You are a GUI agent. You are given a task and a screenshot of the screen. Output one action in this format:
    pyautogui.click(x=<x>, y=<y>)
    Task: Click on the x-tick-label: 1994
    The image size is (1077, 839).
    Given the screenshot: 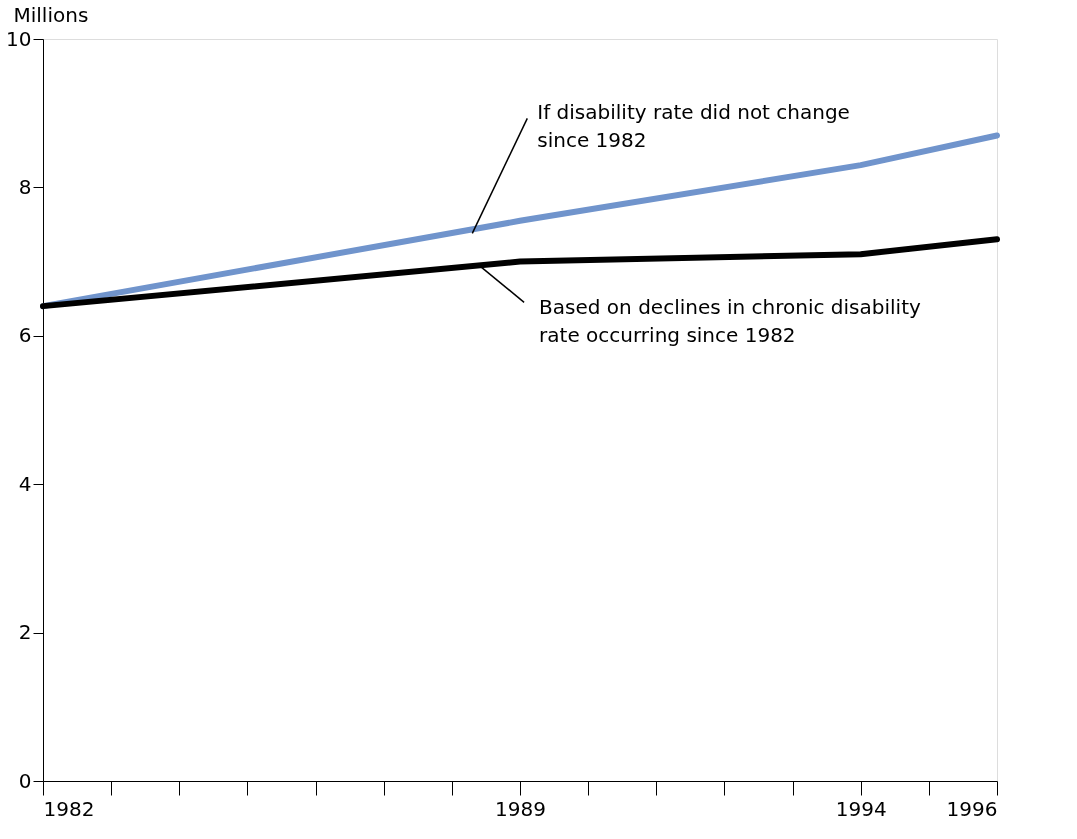 What is the action you would take?
    pyautogui.click(x=861, y=808)
    